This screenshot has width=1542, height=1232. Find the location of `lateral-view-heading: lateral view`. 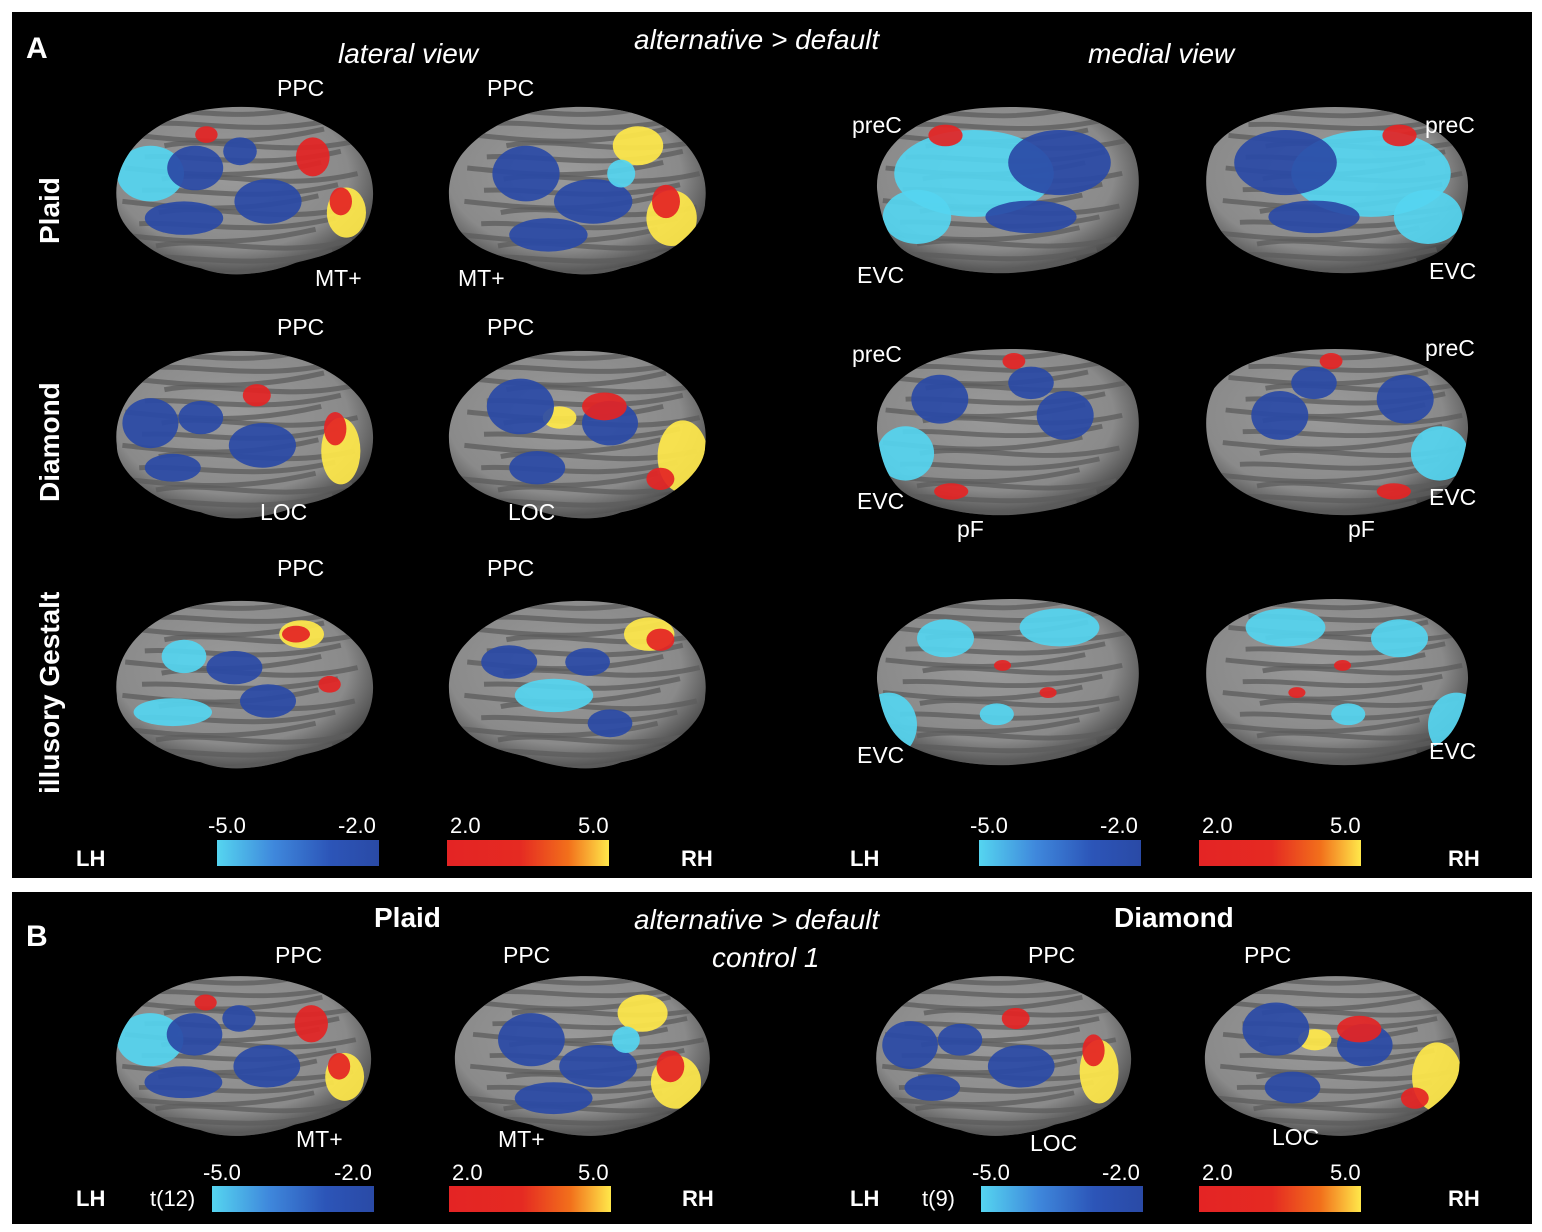

lateral-view-heading: lateral view is located at coordinates (408, 53).